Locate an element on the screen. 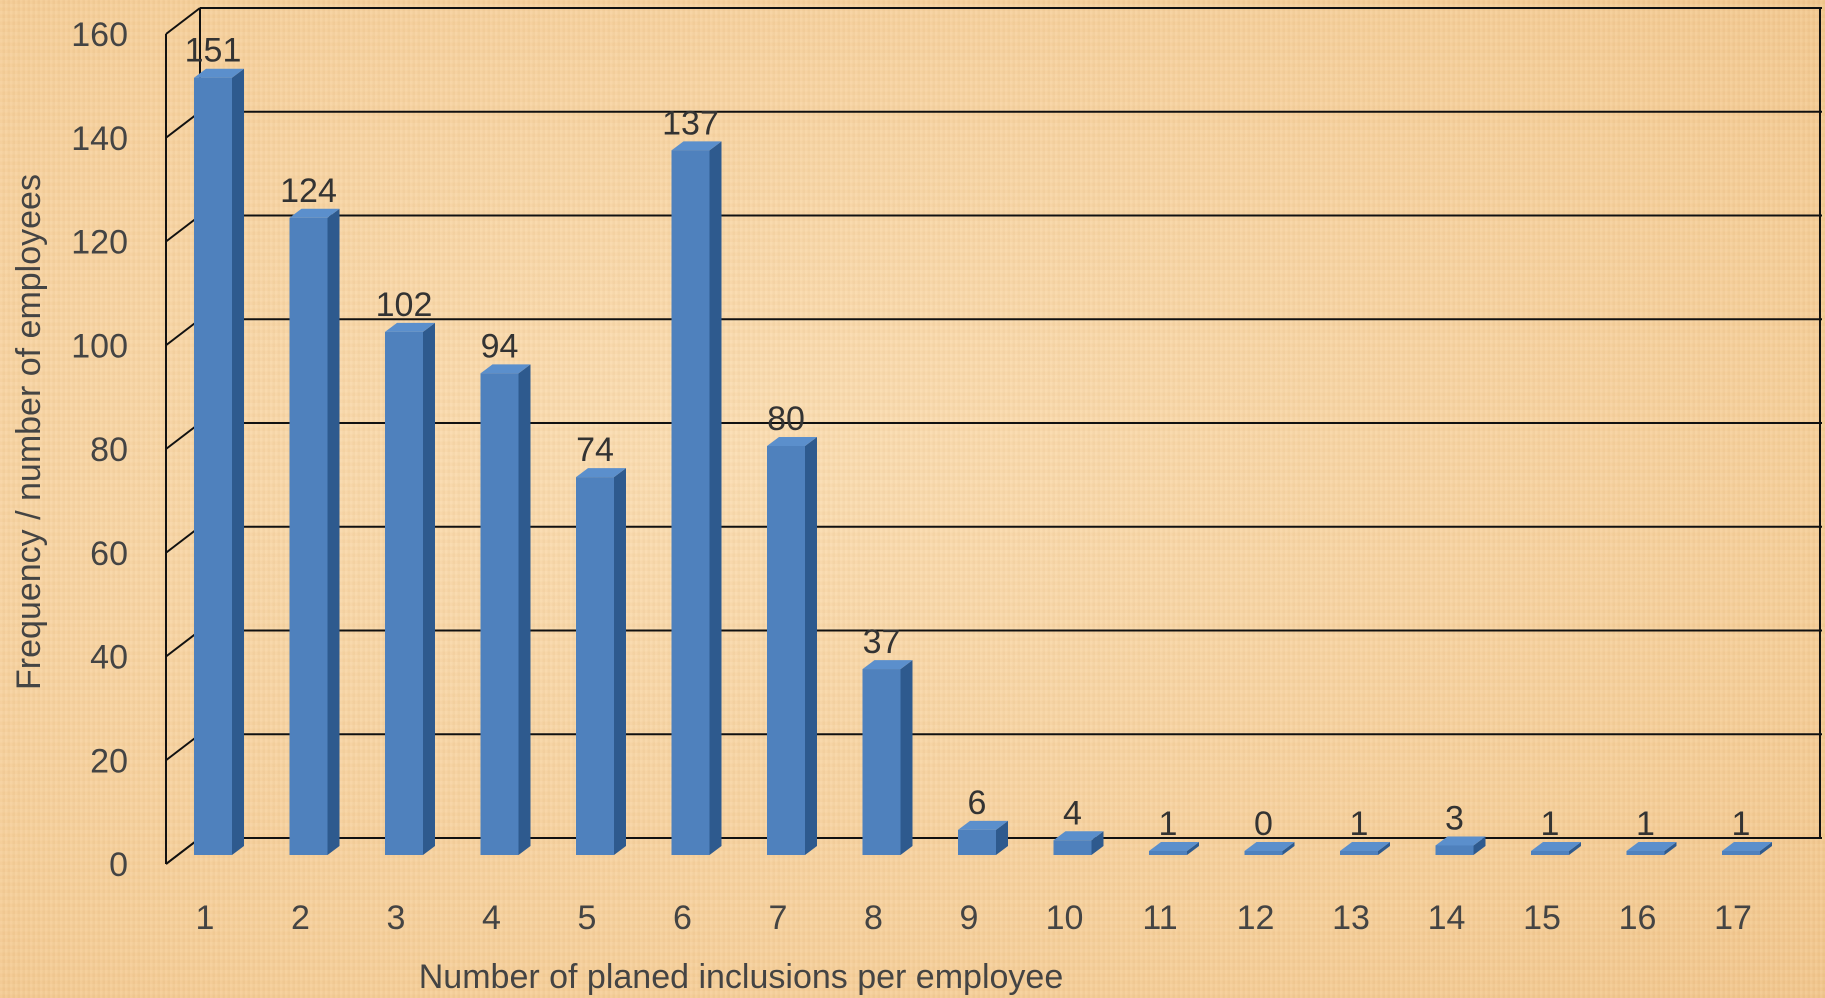 This screenshot has width=1825, height=998. x-tick-label: 3 is located at coordinates (396, 918).